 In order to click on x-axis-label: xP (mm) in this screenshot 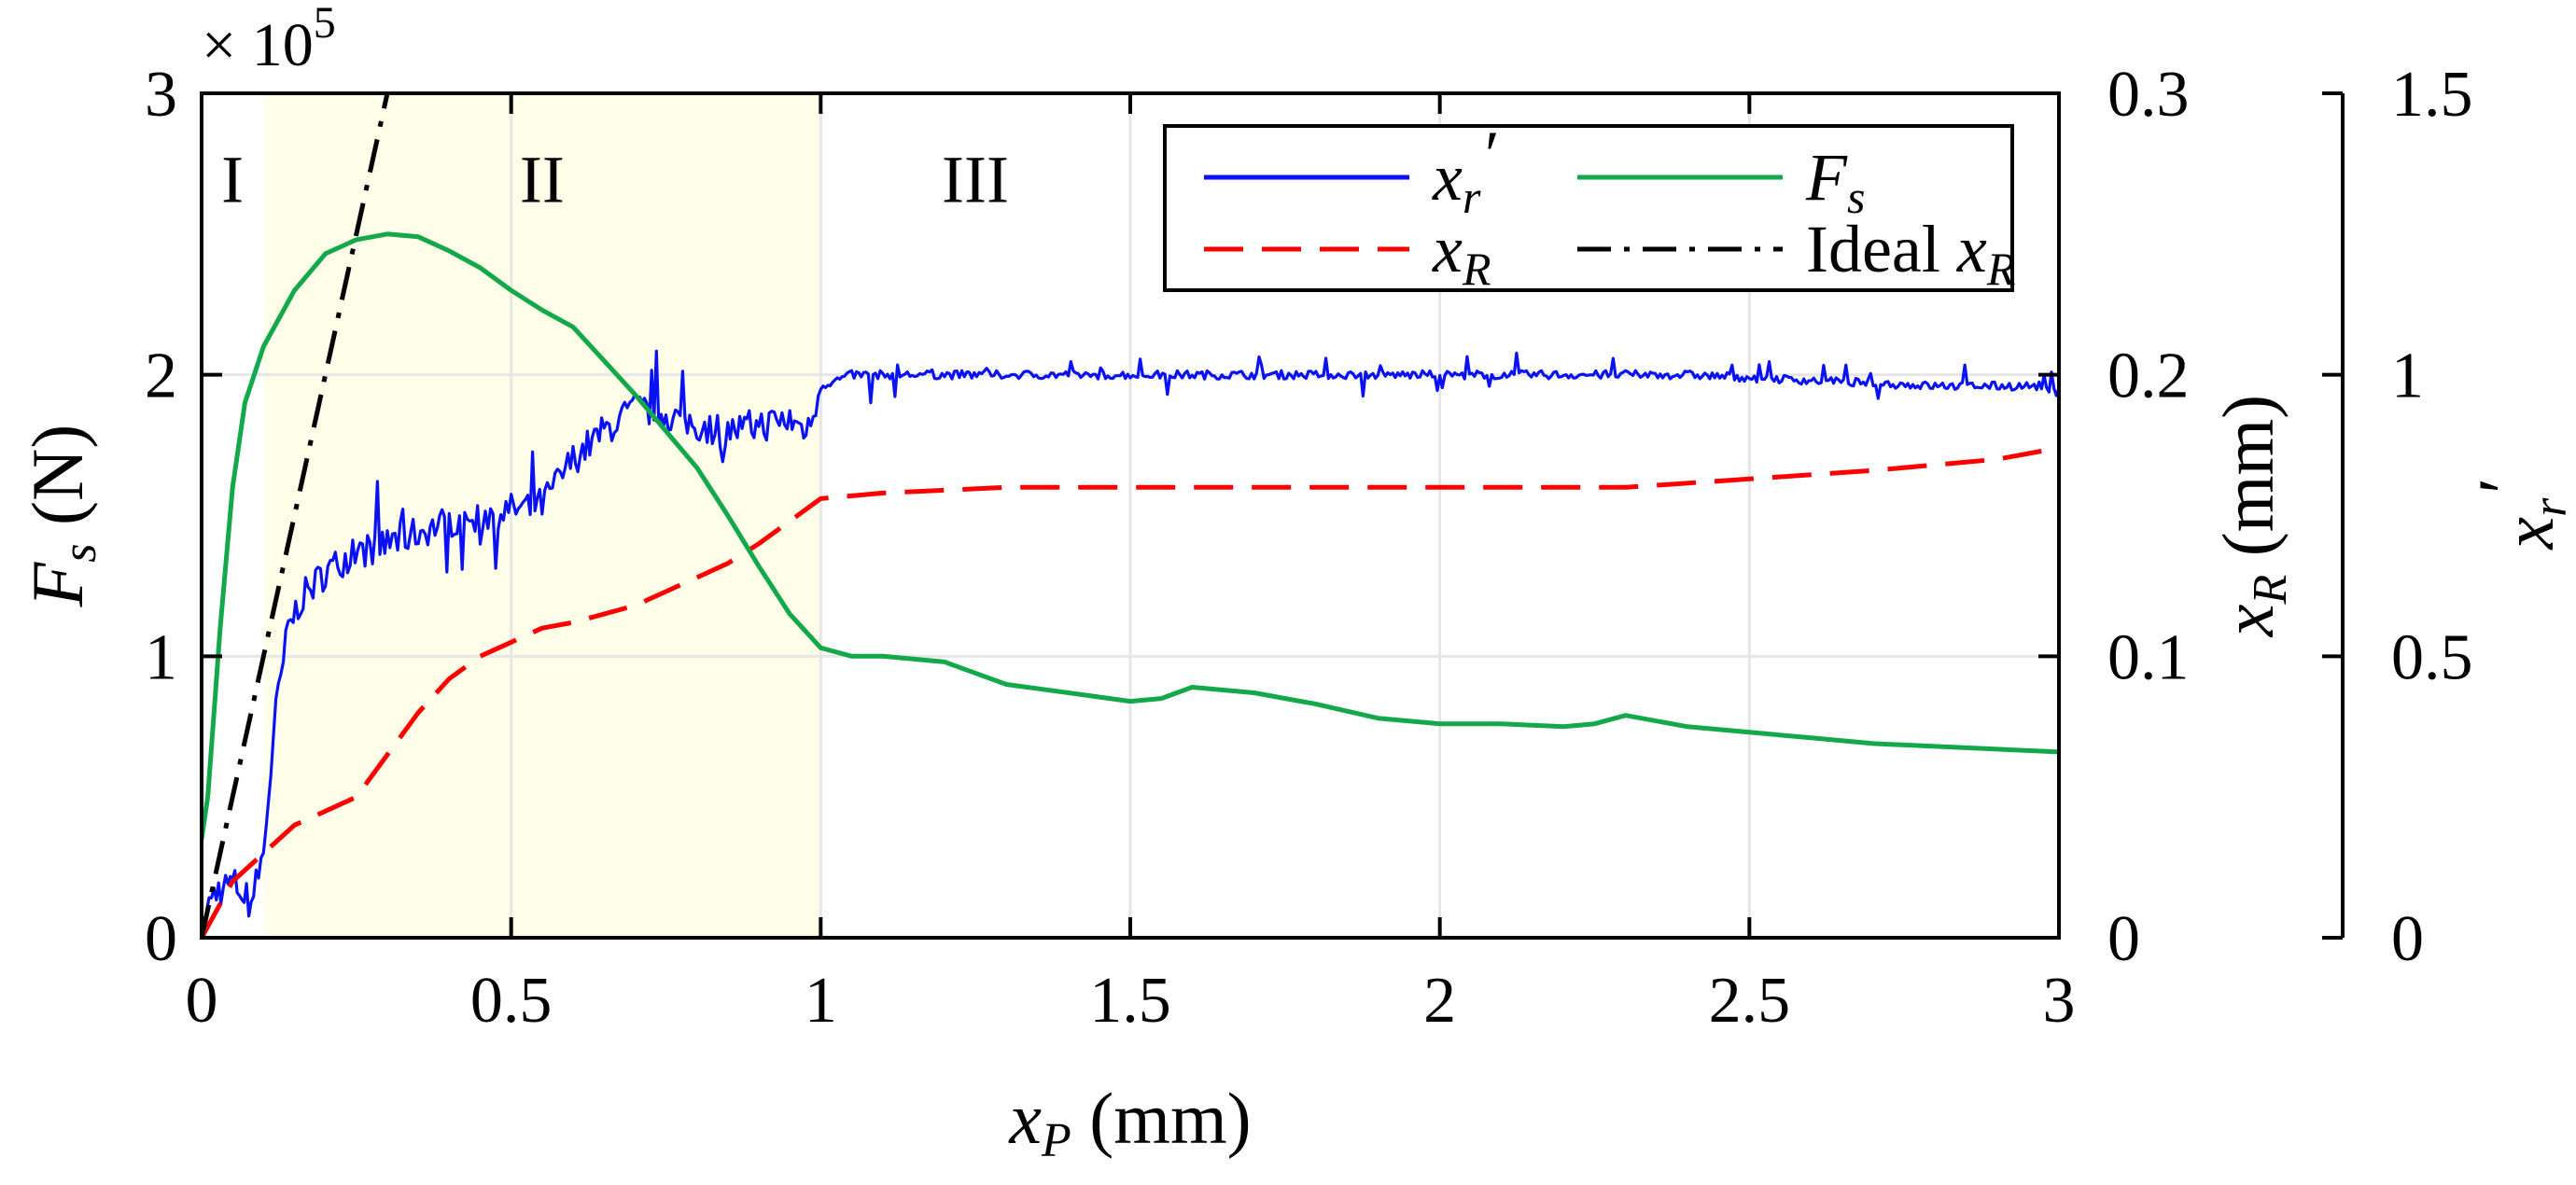, I will do `click(1129, 1122)`.